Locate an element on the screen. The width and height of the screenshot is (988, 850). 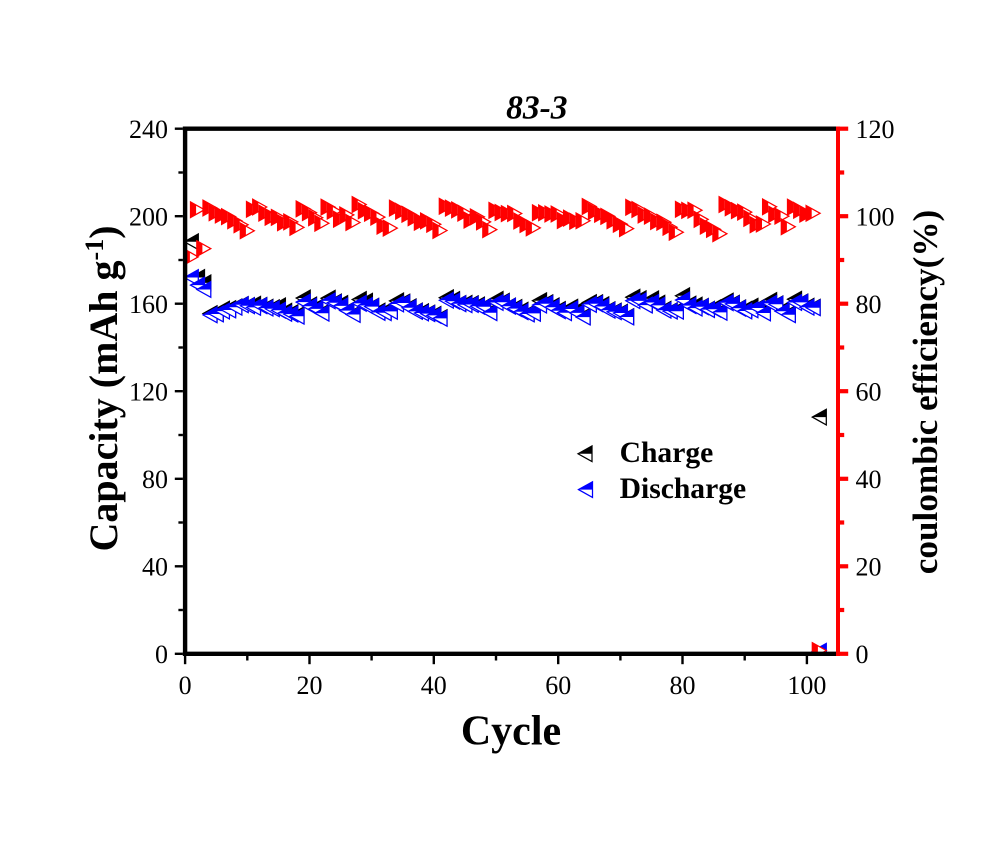
svg-text: Capacity (mAh g-1) is located at coordinates (103, 388).